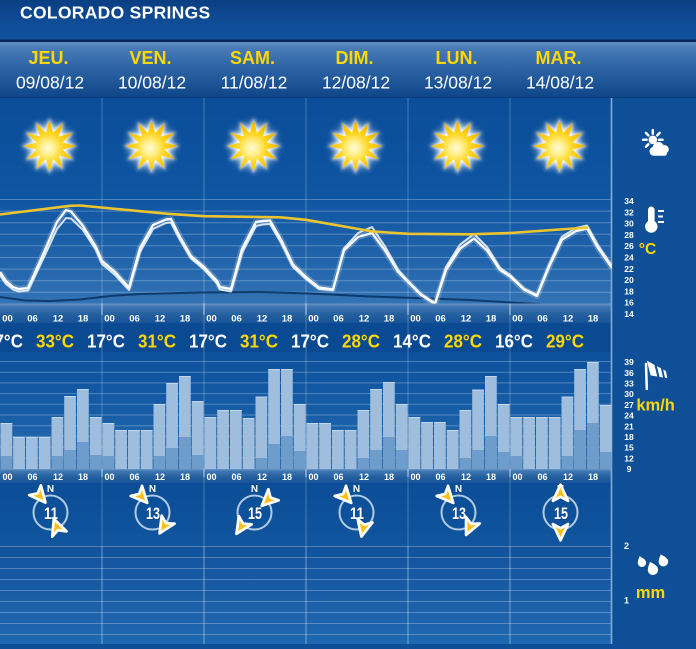 The image size is (696, 649). I want to click on svg-text: 14, so click(629, 314).